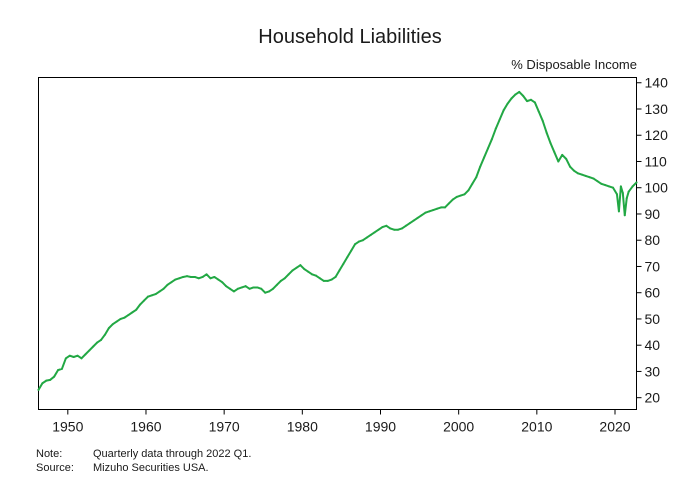 This screenshot has width=700, height=491. What do you see at coordinates (302, 427) in the screenshot?
I see `x-tick-label: 1980` at bounding box center [302, 427].